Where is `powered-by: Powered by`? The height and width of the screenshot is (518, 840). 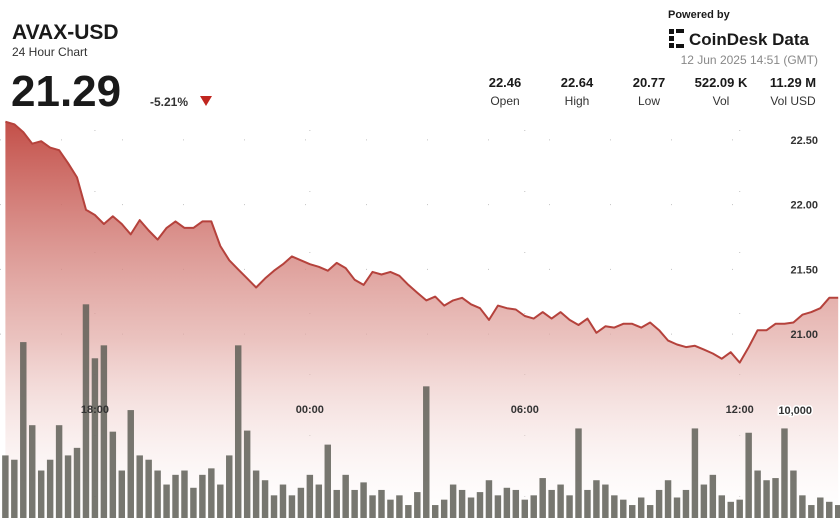
powered-by: Powered by is located at coordinates (699, 15).